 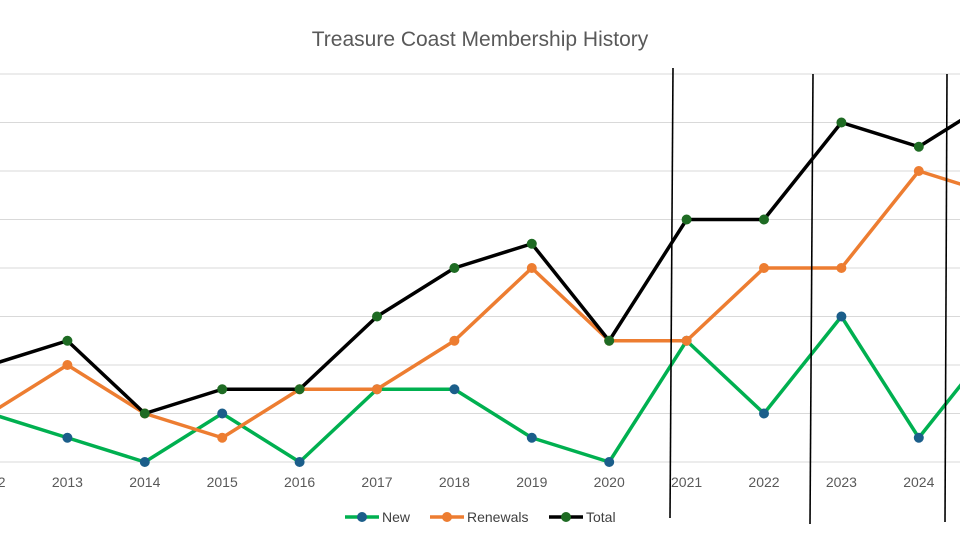 I want to click on x-tick-label: 2021, so click(x=686, y=482).